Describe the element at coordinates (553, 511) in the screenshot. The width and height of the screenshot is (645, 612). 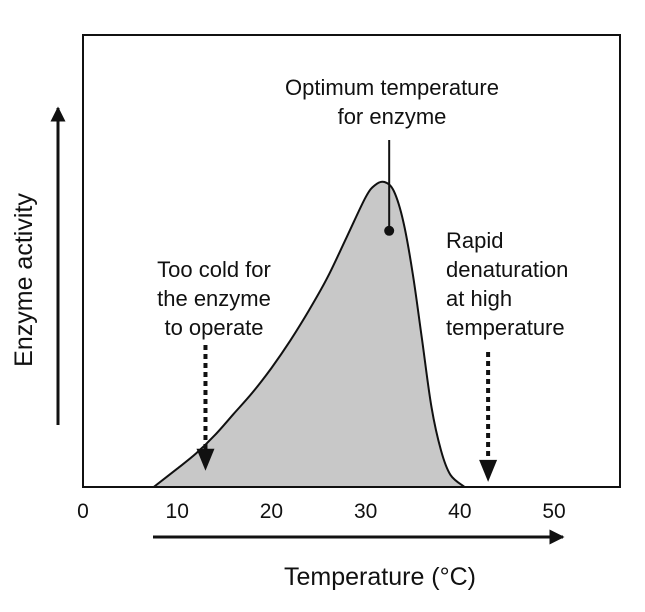
I see `x-tick-label: 50` at that location.